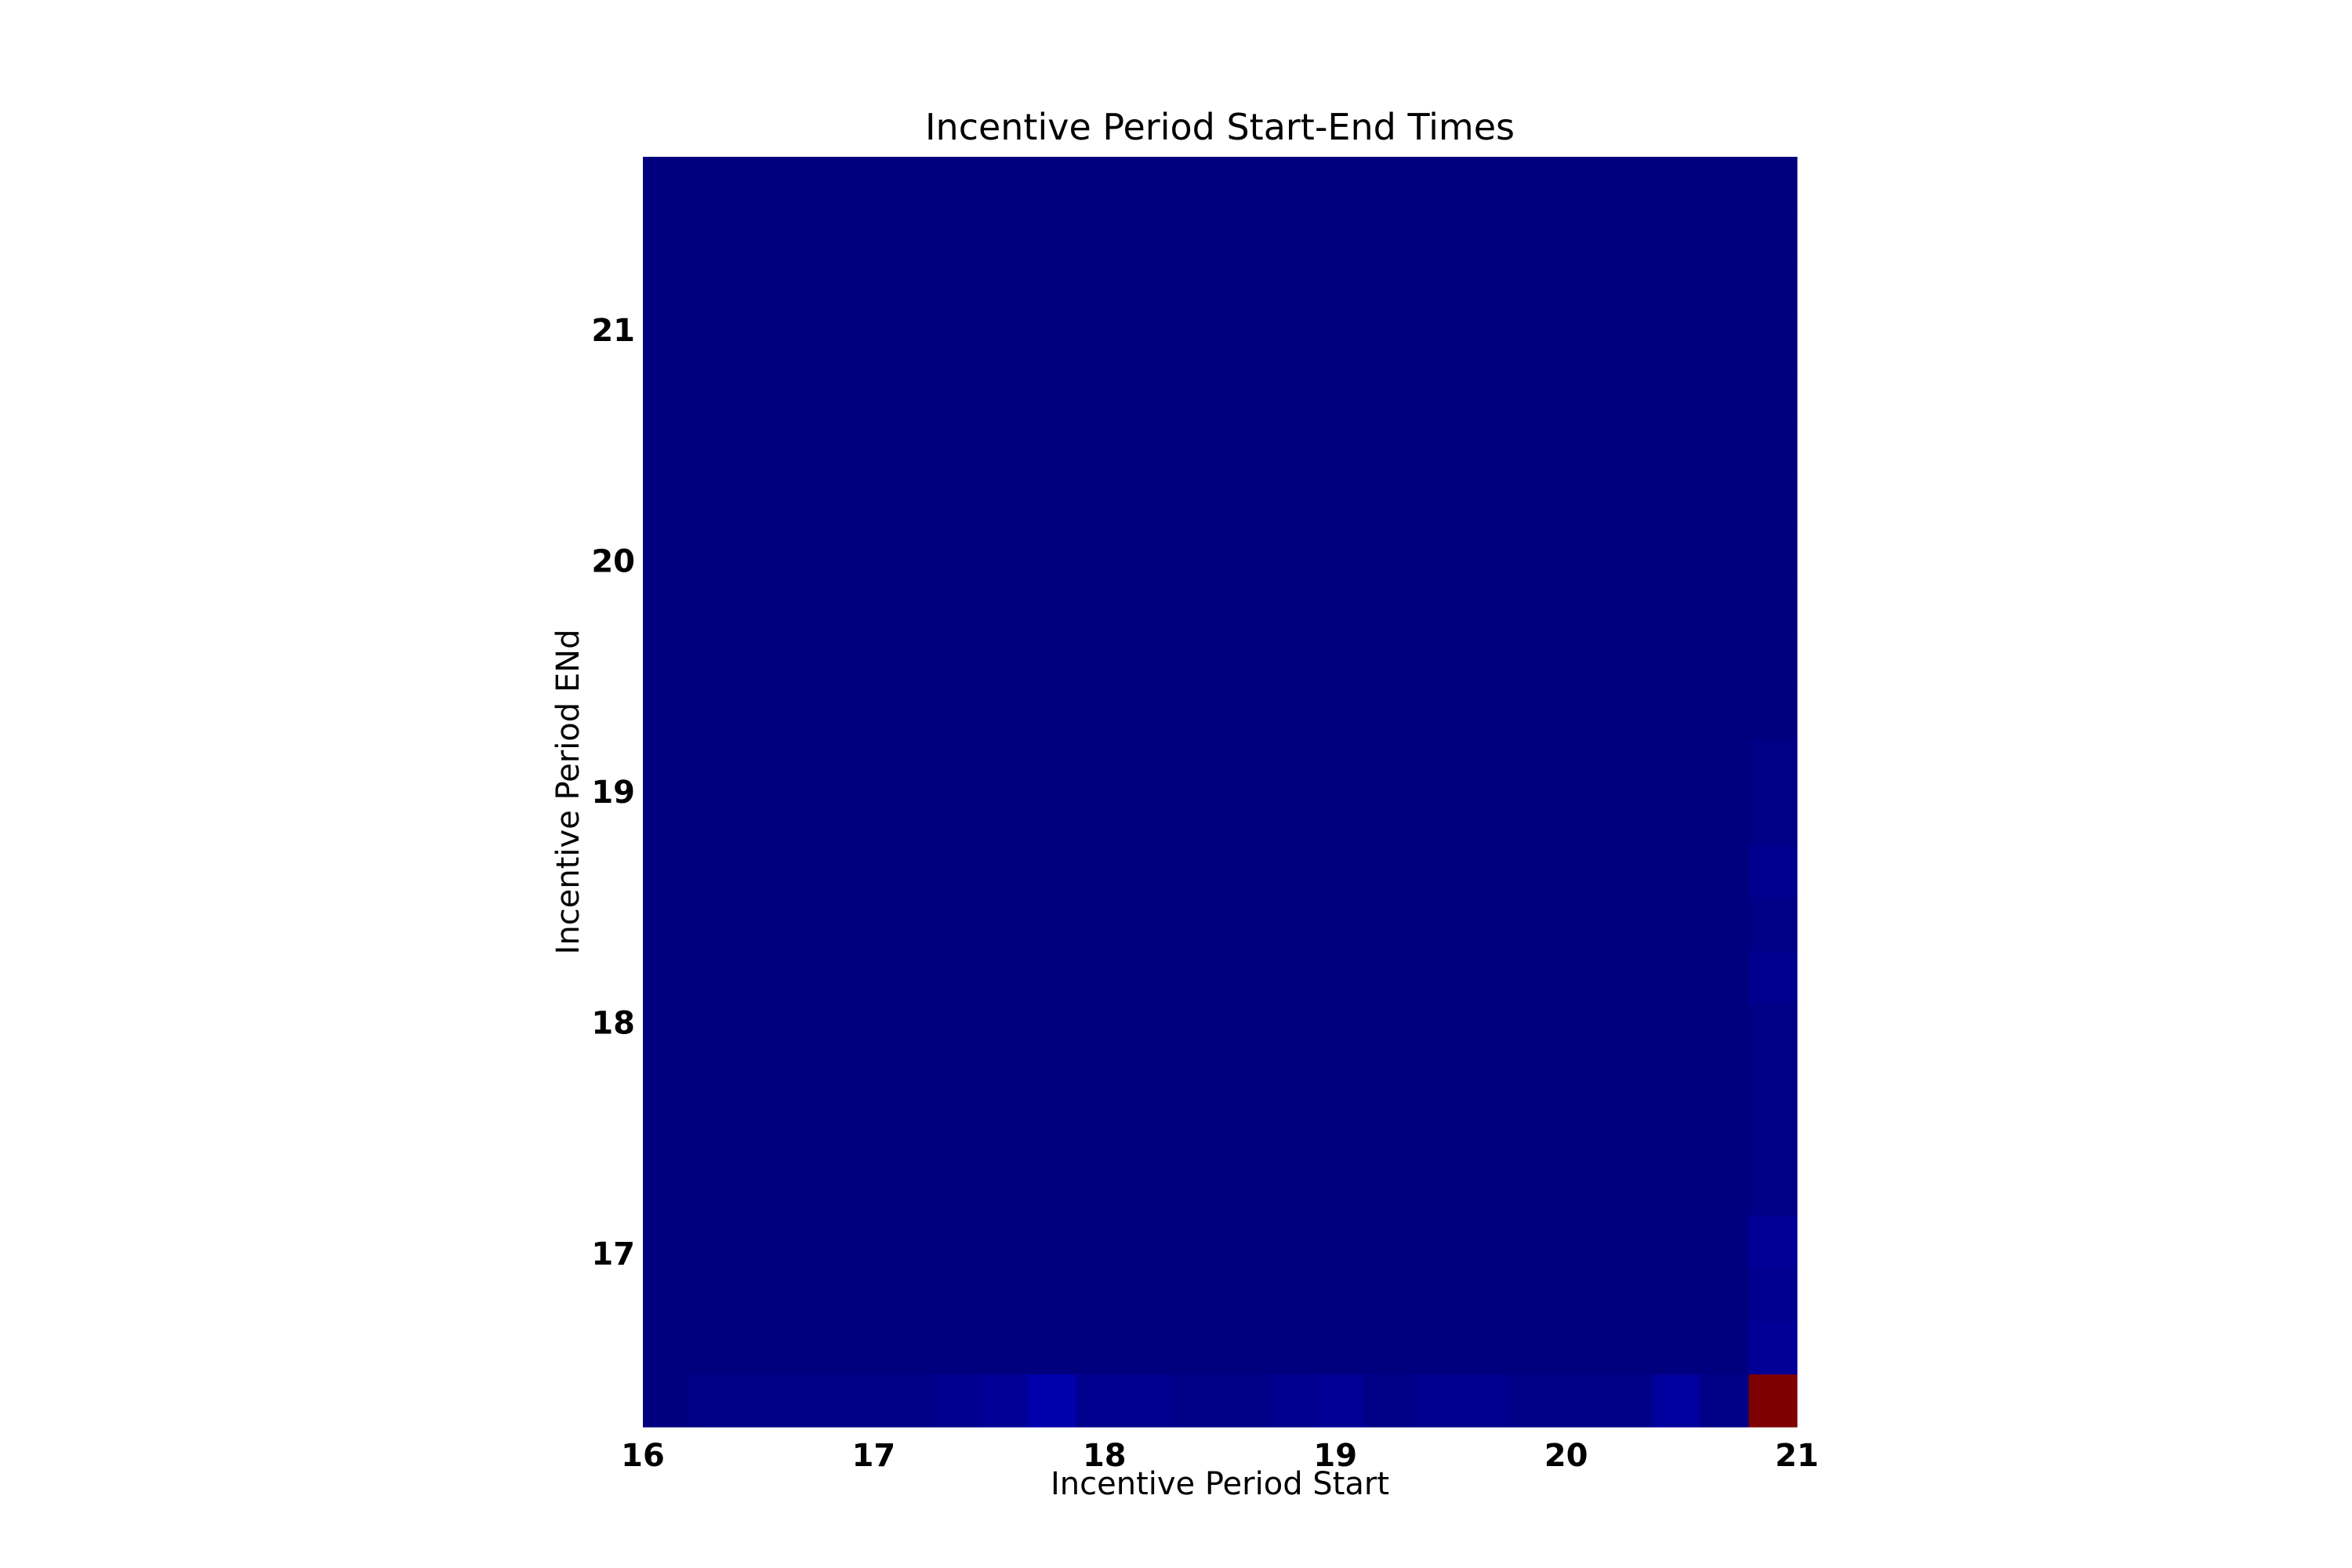 The width and height of the screenshot is (2352, 1568). Describe the element at coordinates (613, 793) in the screenshot. I see `y-tick-label: 19` at that location.